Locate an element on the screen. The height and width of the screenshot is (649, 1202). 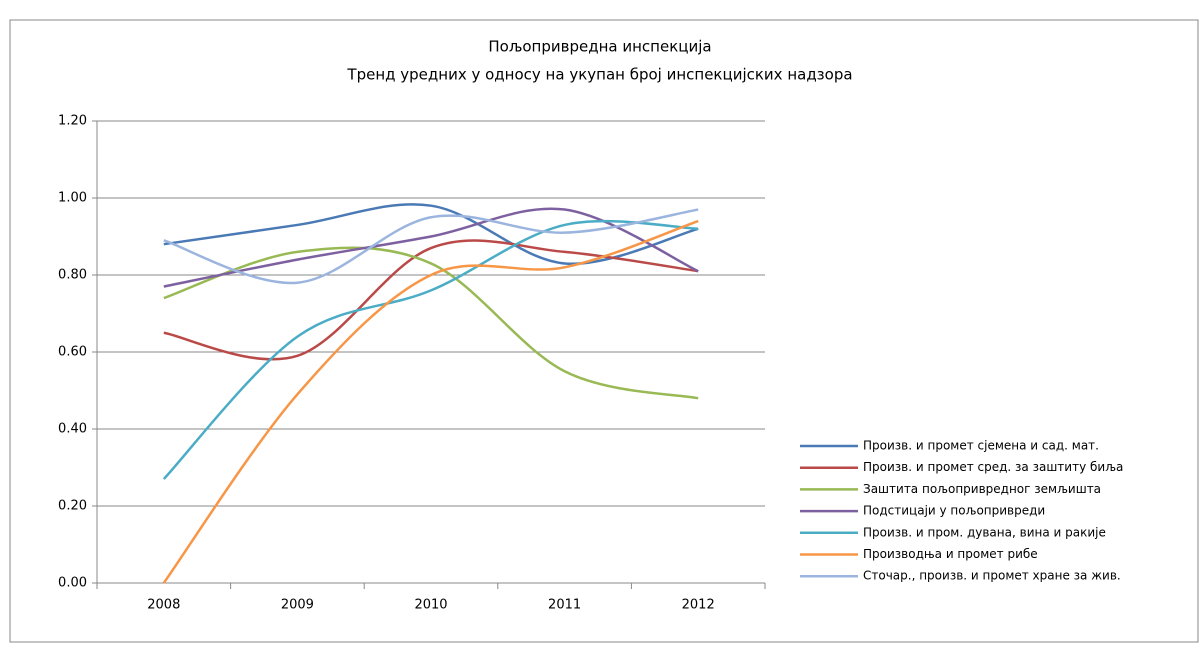
y-tick-label: 0.00 is located at coordinates (72, 583).